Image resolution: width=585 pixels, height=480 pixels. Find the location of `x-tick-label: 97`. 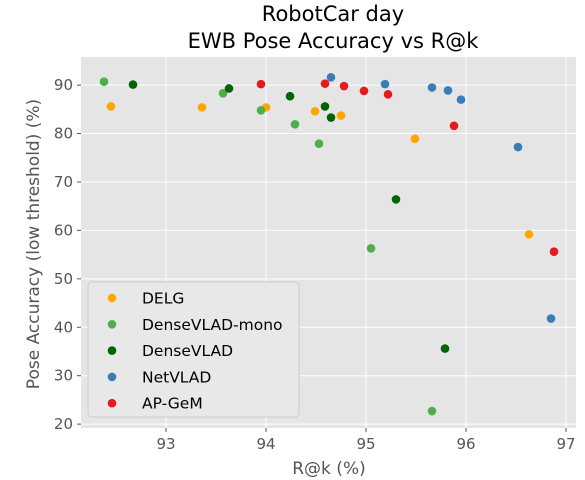

x-tick-label: 97 is located at coordinates (565, 444).